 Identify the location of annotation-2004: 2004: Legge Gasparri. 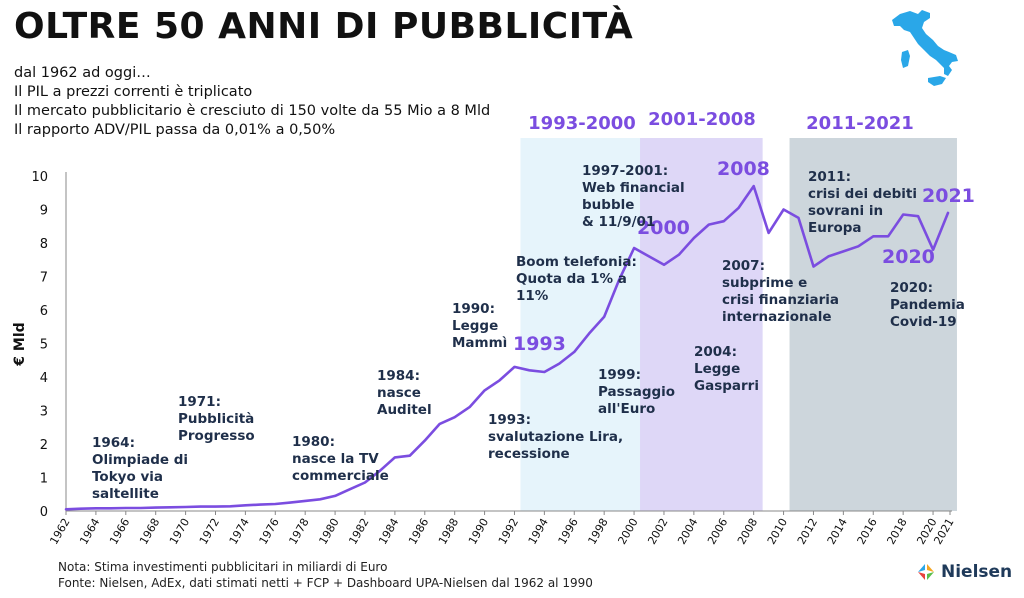
(726, 369).